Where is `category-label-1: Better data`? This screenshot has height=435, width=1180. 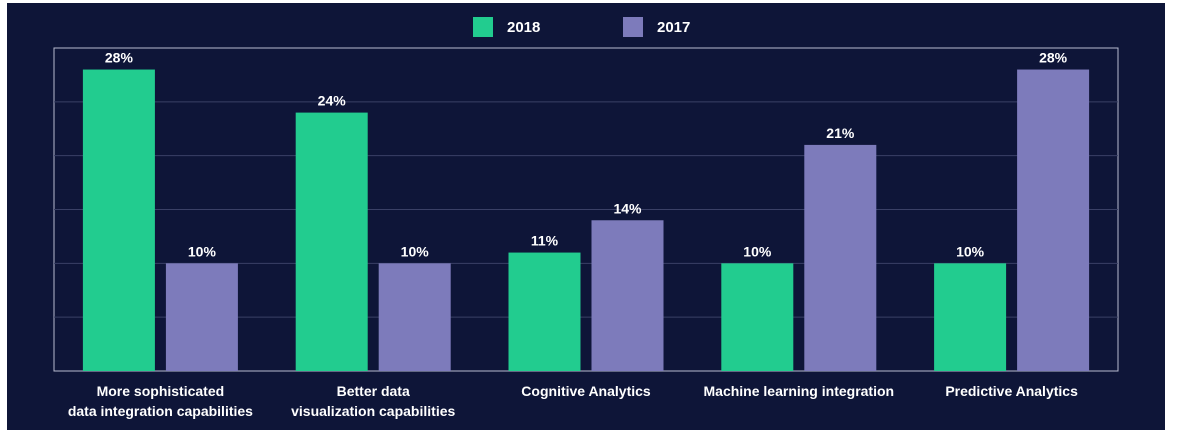
category-label-1: Better data is located at coordinates (373, 391).